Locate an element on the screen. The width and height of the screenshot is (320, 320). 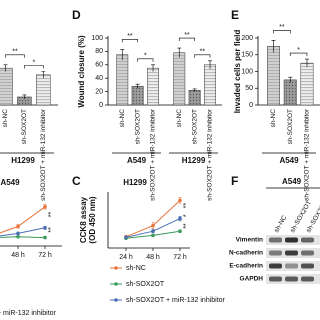
lane-label: sh-NC is located at coordinates (280, 224).